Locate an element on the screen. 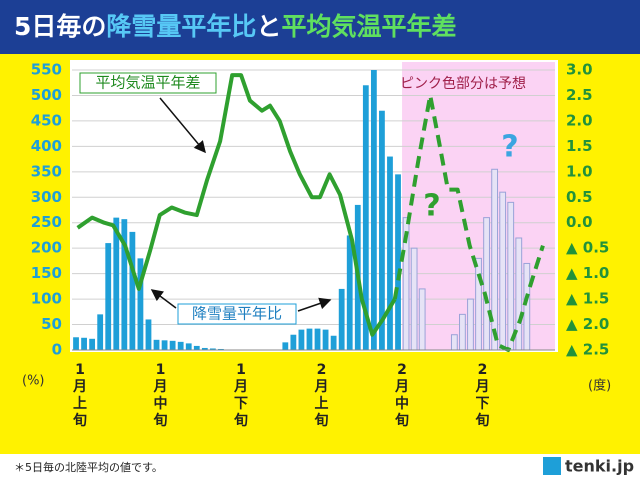 The width and height of the screenshot is (640, 480). y-tick-label: 100 is located at coordinates (46, 299).